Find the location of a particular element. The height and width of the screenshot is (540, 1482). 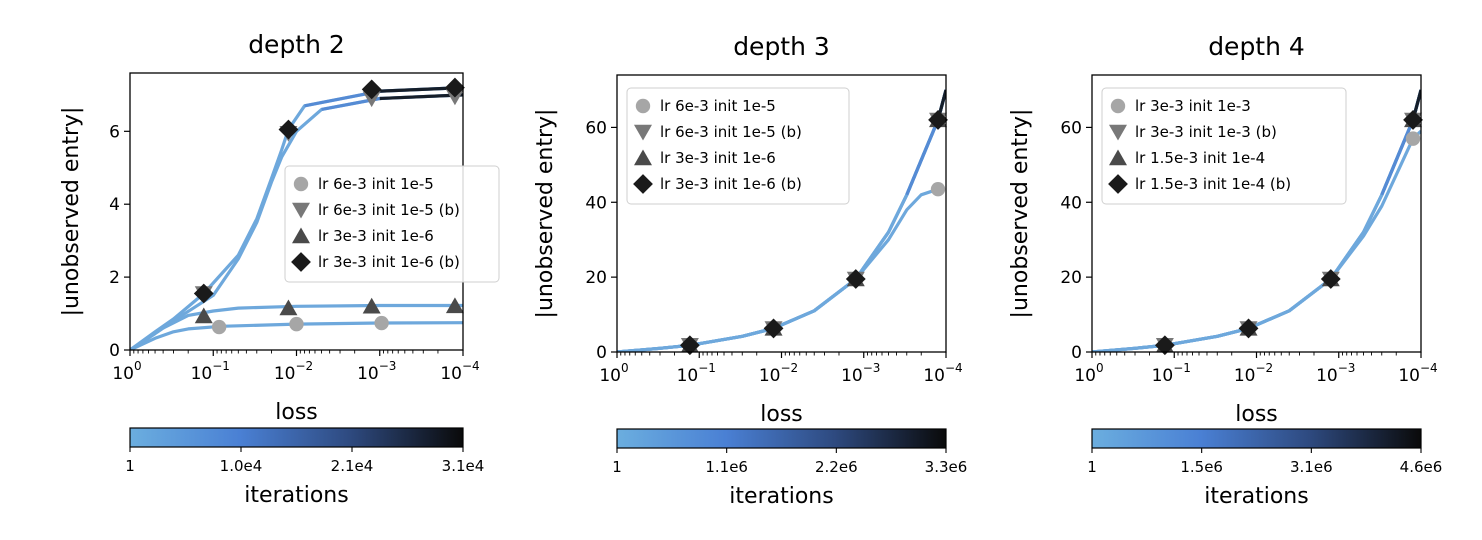

chart-title: depth 2 is located at coordinates (296, 44).